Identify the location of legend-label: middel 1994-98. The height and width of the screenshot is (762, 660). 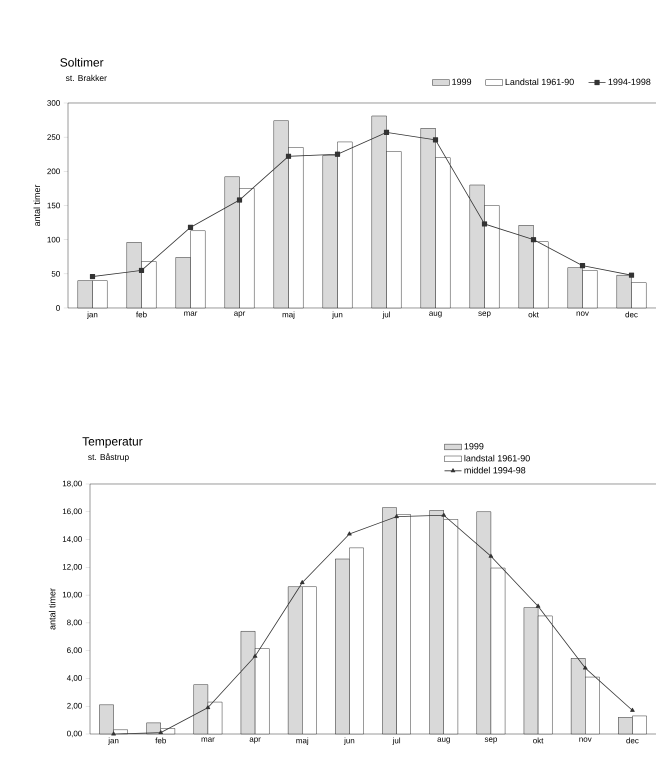
(495, 470).